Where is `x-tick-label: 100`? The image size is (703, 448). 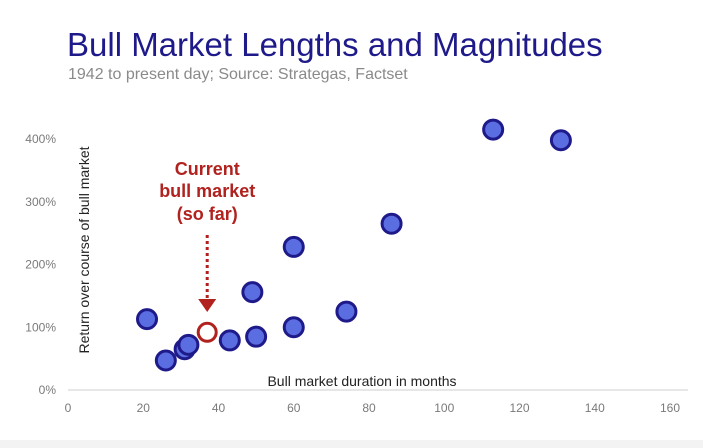
x-tick-label: 100 is located at coordinates (444, 408).